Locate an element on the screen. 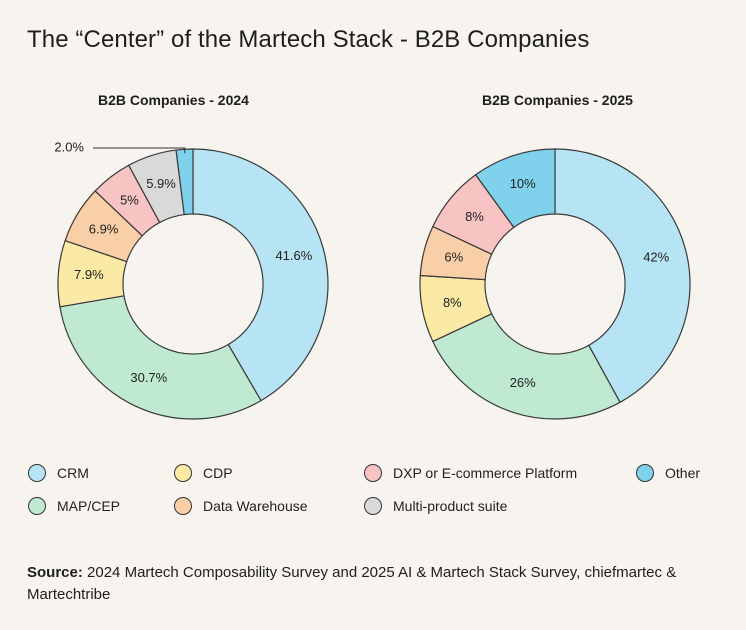 This screenshot has width=746, height=630. slice-2024-crm is located at coordinates (260, 275).